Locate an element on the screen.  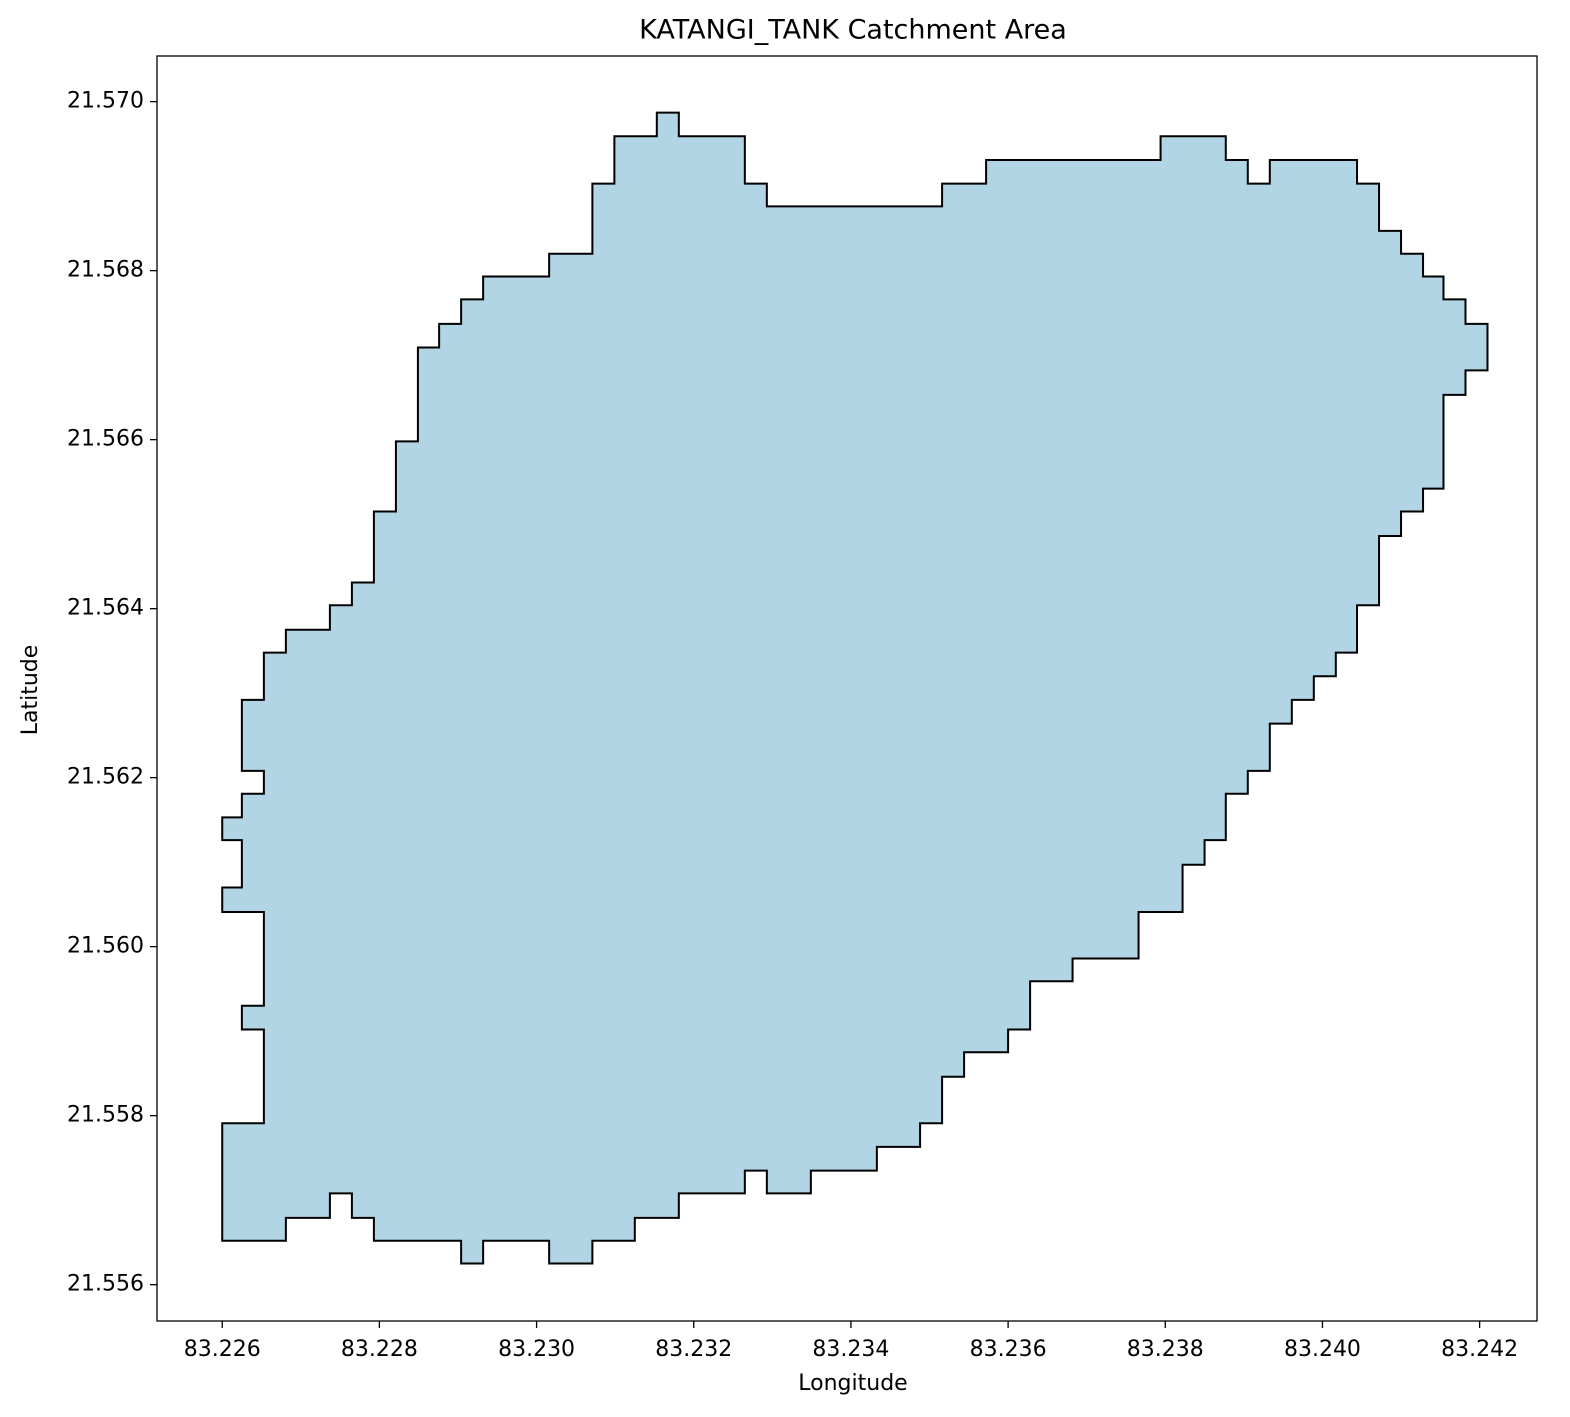
y-axis-label: Latitude is located at coordinates (30, 690).